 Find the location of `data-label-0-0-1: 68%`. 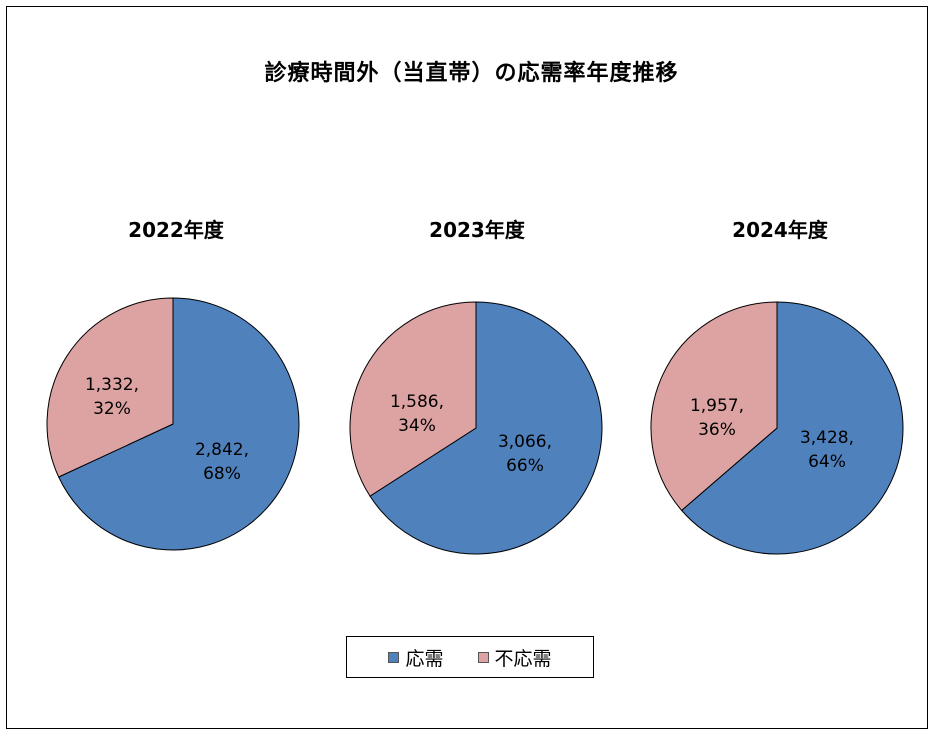

data-label-0-0-1: 68% is located at coordinates (222, 474).